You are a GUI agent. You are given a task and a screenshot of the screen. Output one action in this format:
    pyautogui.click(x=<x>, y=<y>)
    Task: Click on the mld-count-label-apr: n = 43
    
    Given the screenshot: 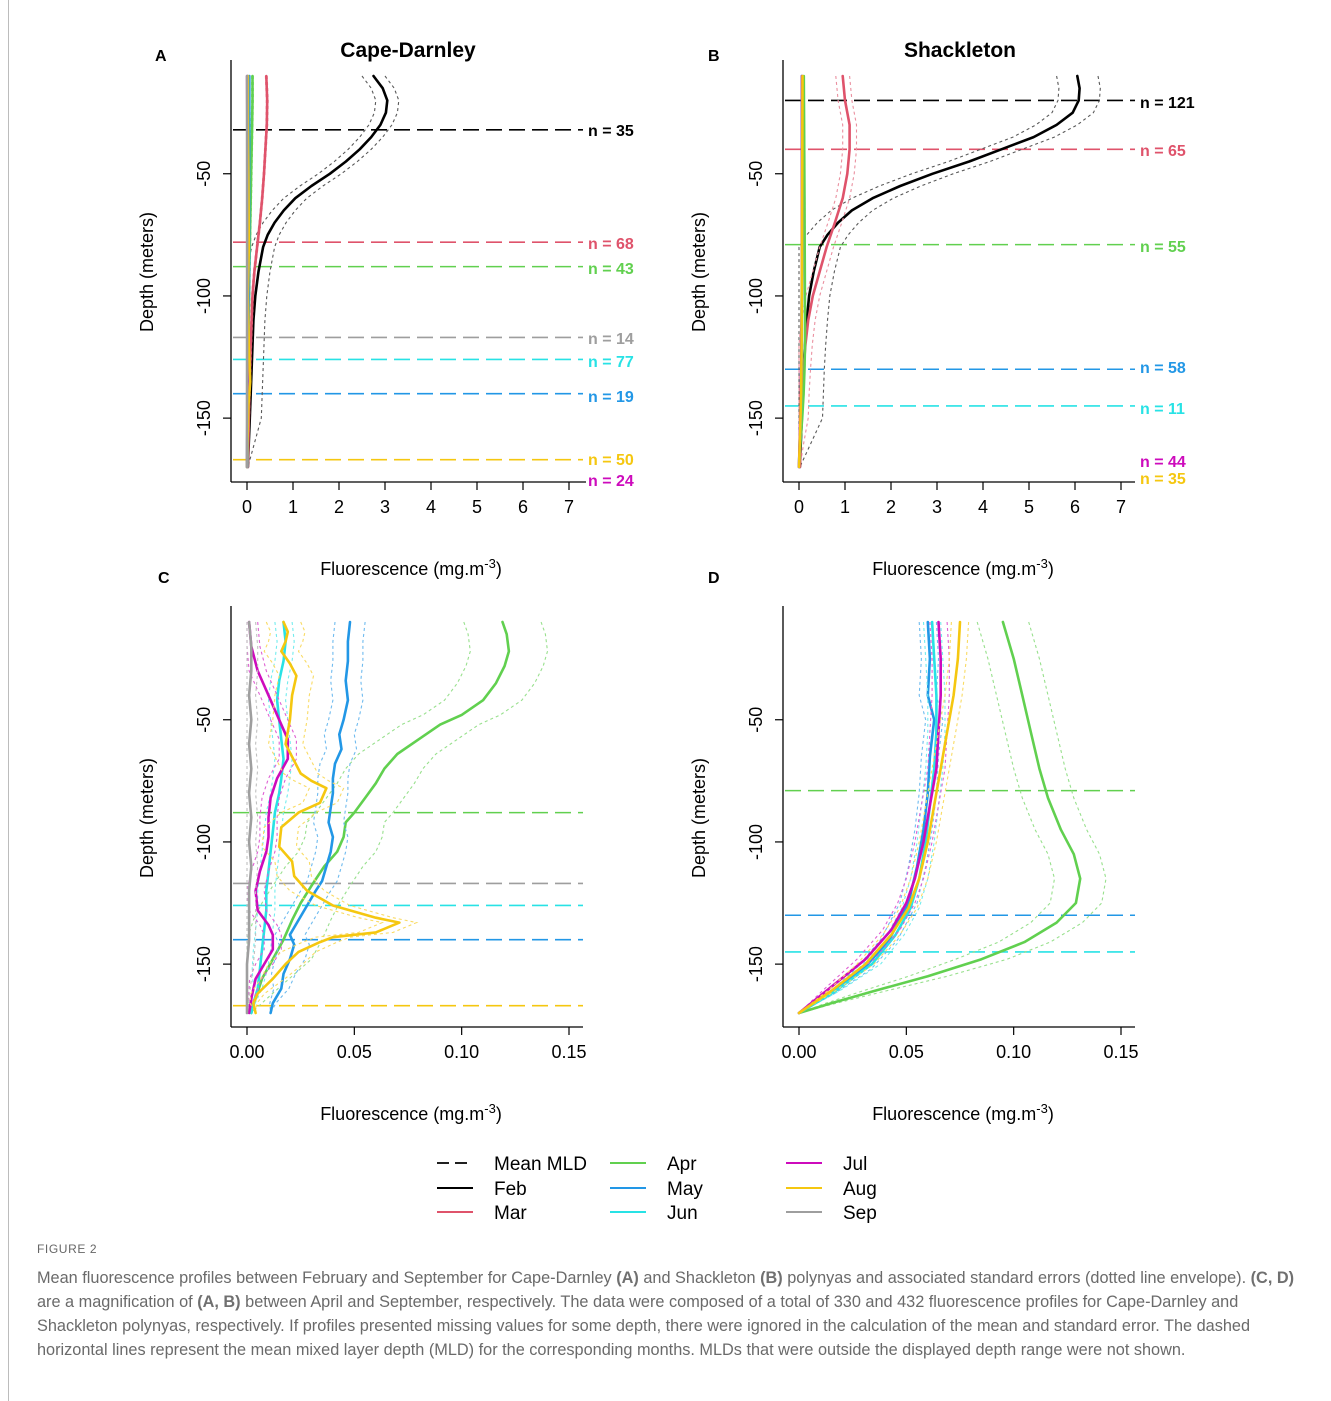 What is the action you would take?
    pyautogui.click(x=611, y=269)
    